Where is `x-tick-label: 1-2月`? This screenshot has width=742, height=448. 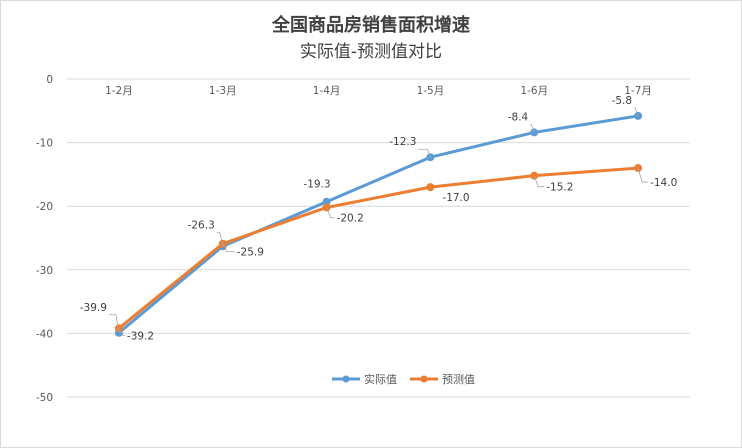 x-tick-label: 1-2月 is located at coordinates (119, 91).